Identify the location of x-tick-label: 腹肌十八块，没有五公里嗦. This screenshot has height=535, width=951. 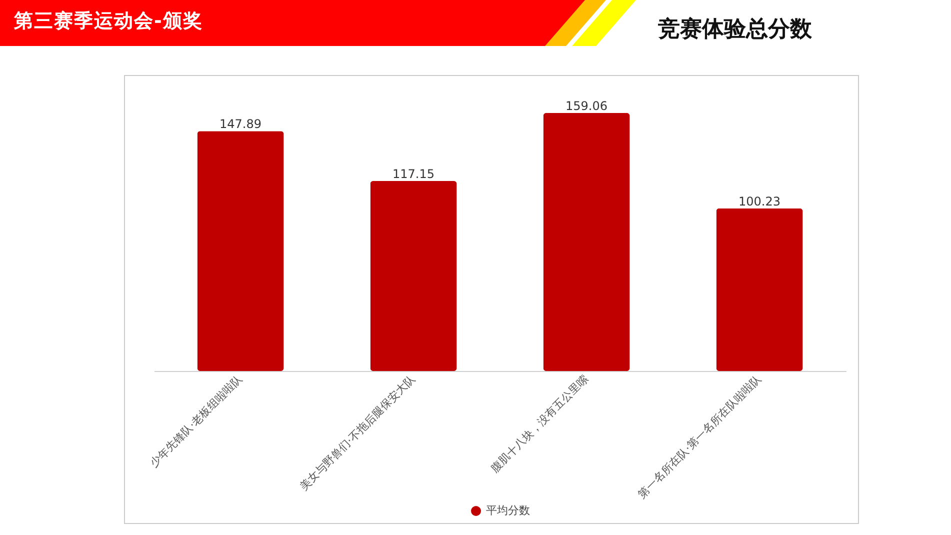
(539, 424).